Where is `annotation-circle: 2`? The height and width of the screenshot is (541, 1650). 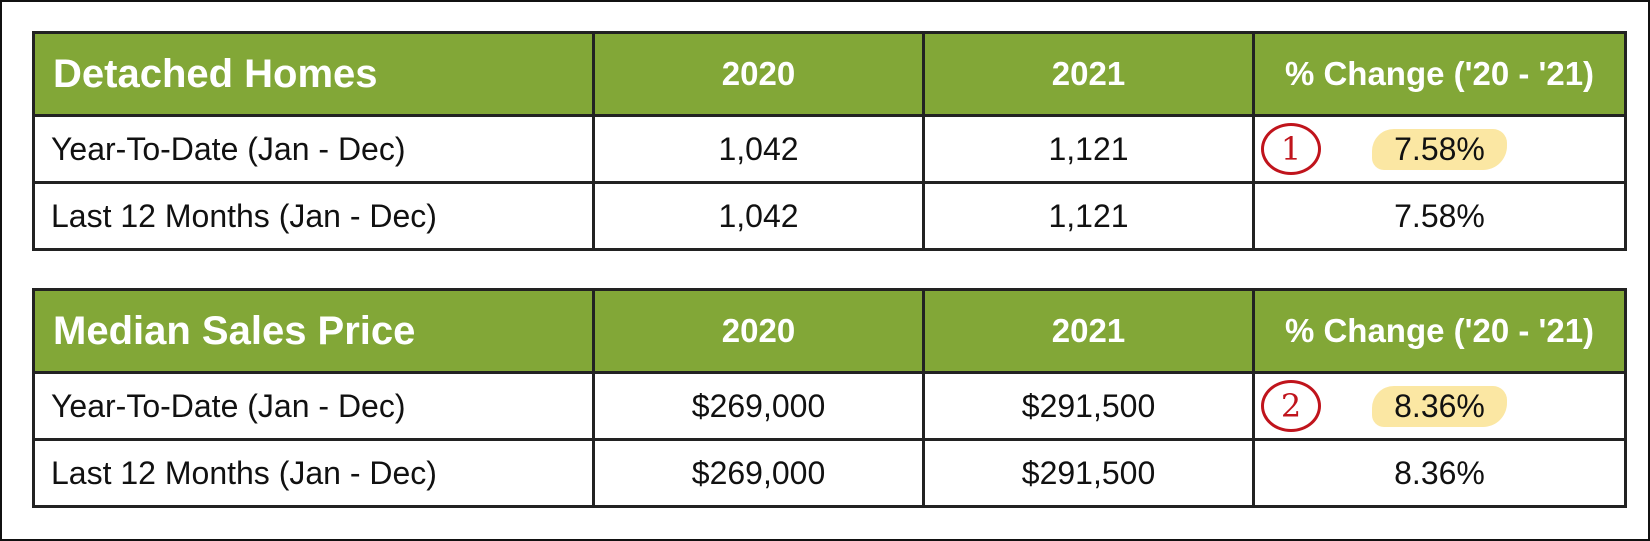
annotation-circle: 2 is located at coordinates (1291, 406).